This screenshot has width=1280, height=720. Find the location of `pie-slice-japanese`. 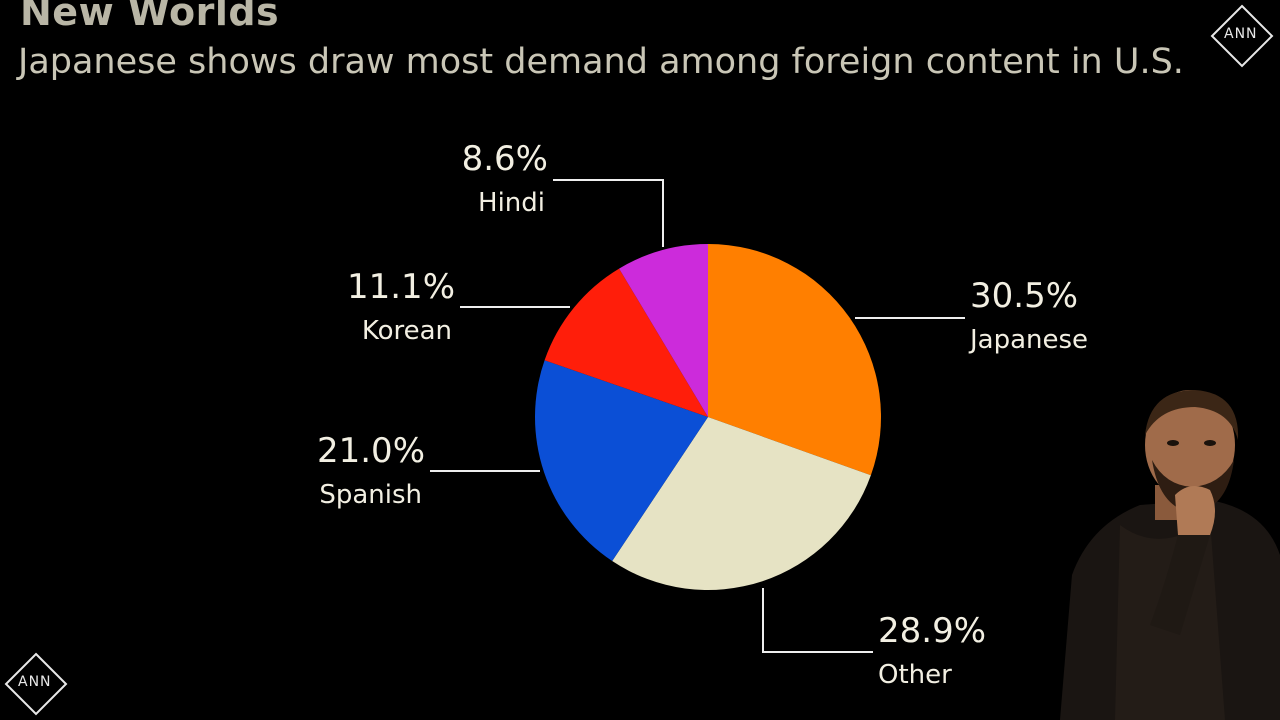

pie-slice-japanese is located at coordinates (794, 360).